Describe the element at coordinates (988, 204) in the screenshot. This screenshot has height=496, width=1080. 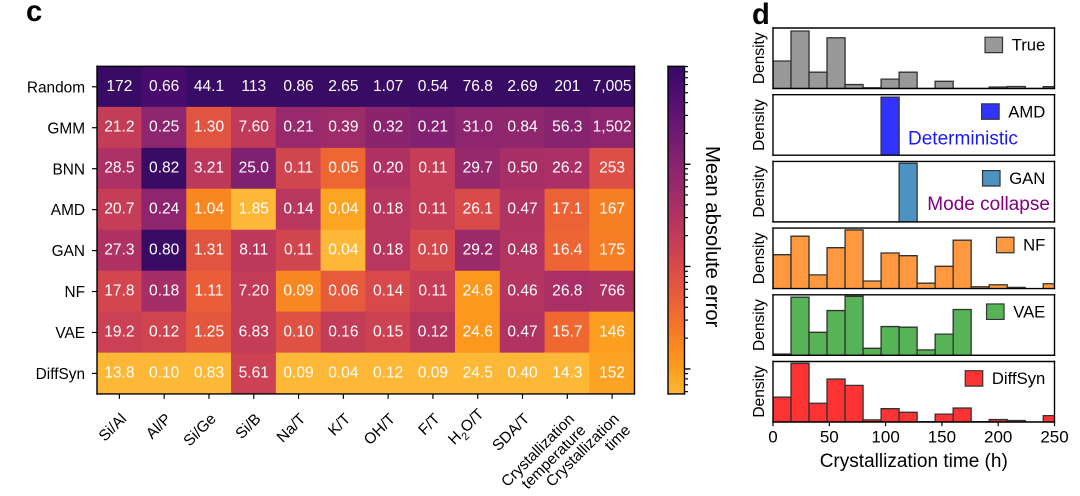
I see `svg-text: Mode collapse` at that location.